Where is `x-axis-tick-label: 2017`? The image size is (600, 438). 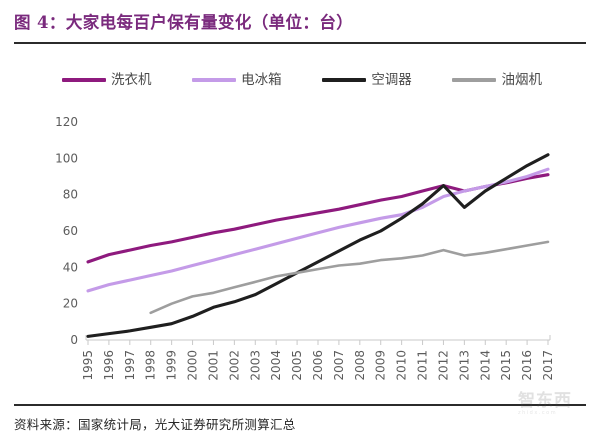
x-axis-tick-label: 2017 is located at coordinates (548, 365).